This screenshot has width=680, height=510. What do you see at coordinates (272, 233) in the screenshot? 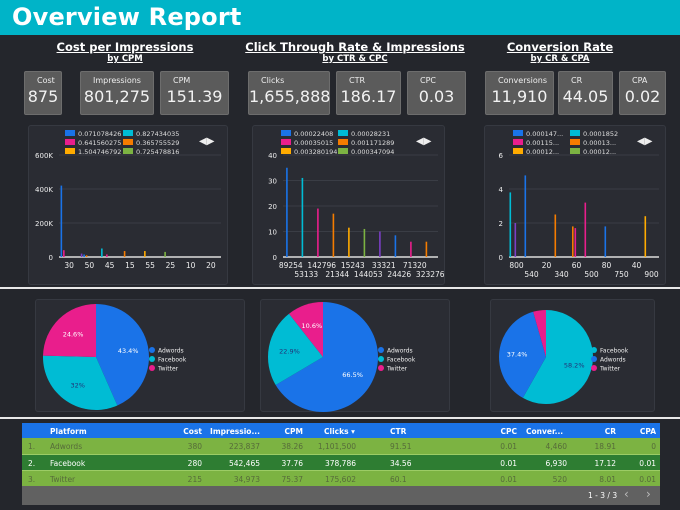
I see `y-tick-label: 10` at bounding box center [272, 233].